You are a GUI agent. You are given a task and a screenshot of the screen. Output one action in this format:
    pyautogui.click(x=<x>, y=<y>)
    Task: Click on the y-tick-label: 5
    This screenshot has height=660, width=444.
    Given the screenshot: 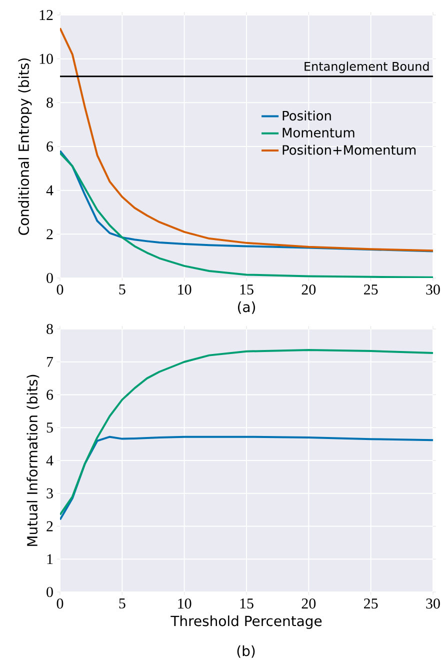 What is the action you would take?
    pyautogui.click(x=50, y=427)
    